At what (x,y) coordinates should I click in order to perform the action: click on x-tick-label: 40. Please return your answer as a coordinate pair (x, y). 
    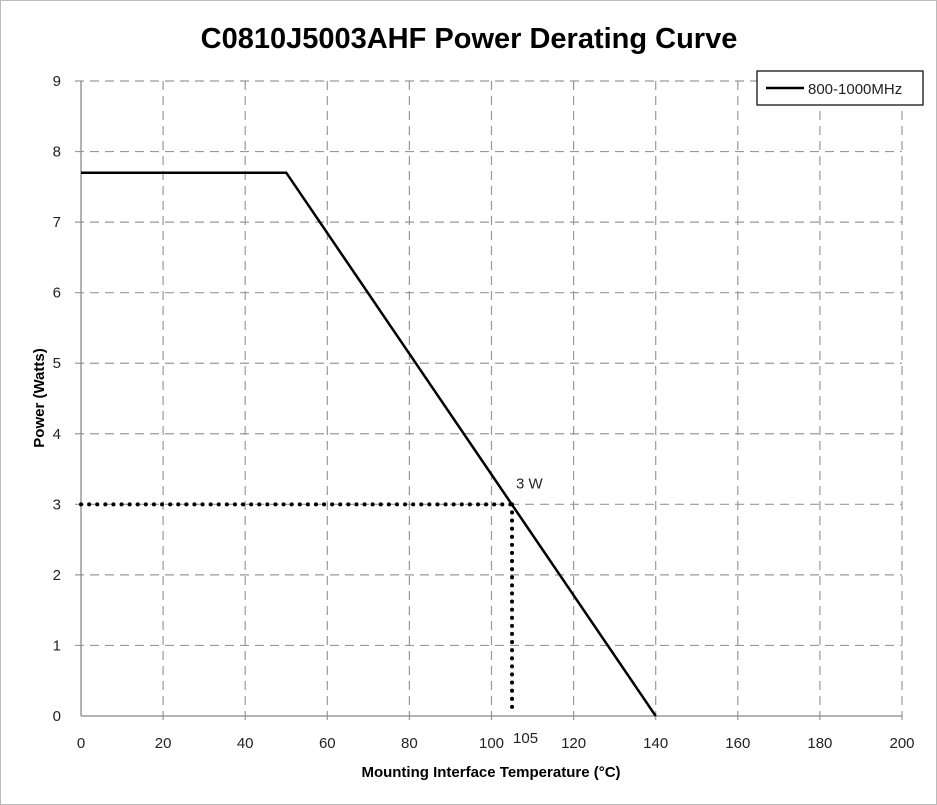
    Looking at the image, I should click on (245, 743).